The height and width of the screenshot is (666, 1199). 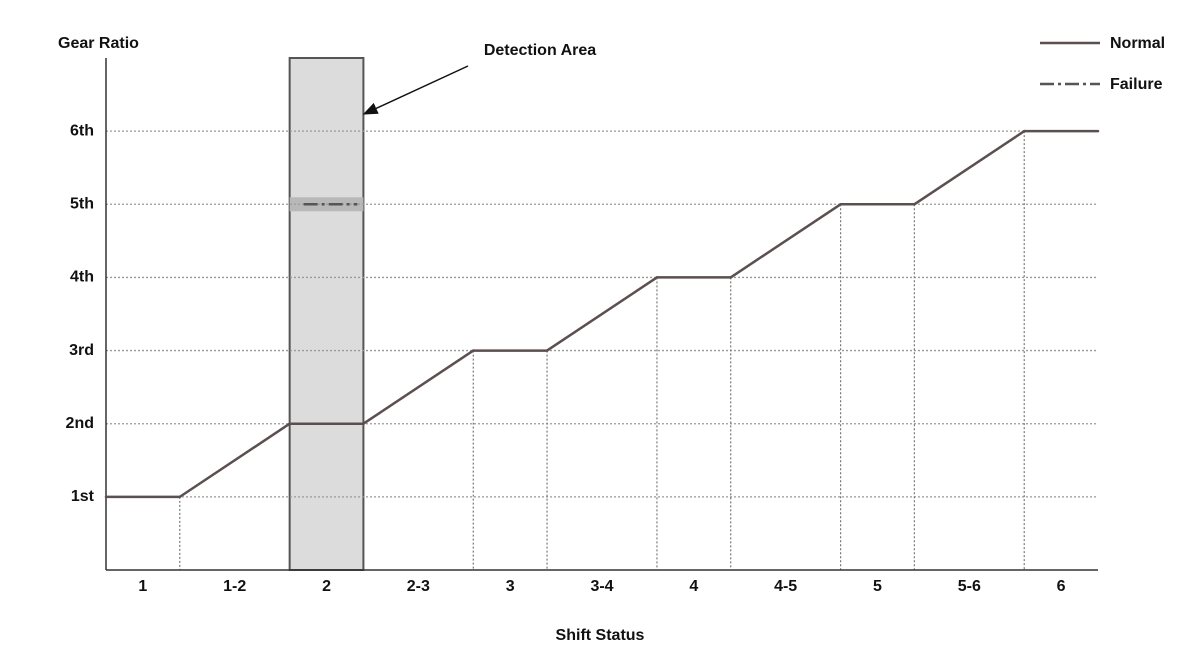 What do you see at coordinates (80, 423) in the screenshot?
I see `y-tick-label: 2nd` at bounding box center [80, 423].